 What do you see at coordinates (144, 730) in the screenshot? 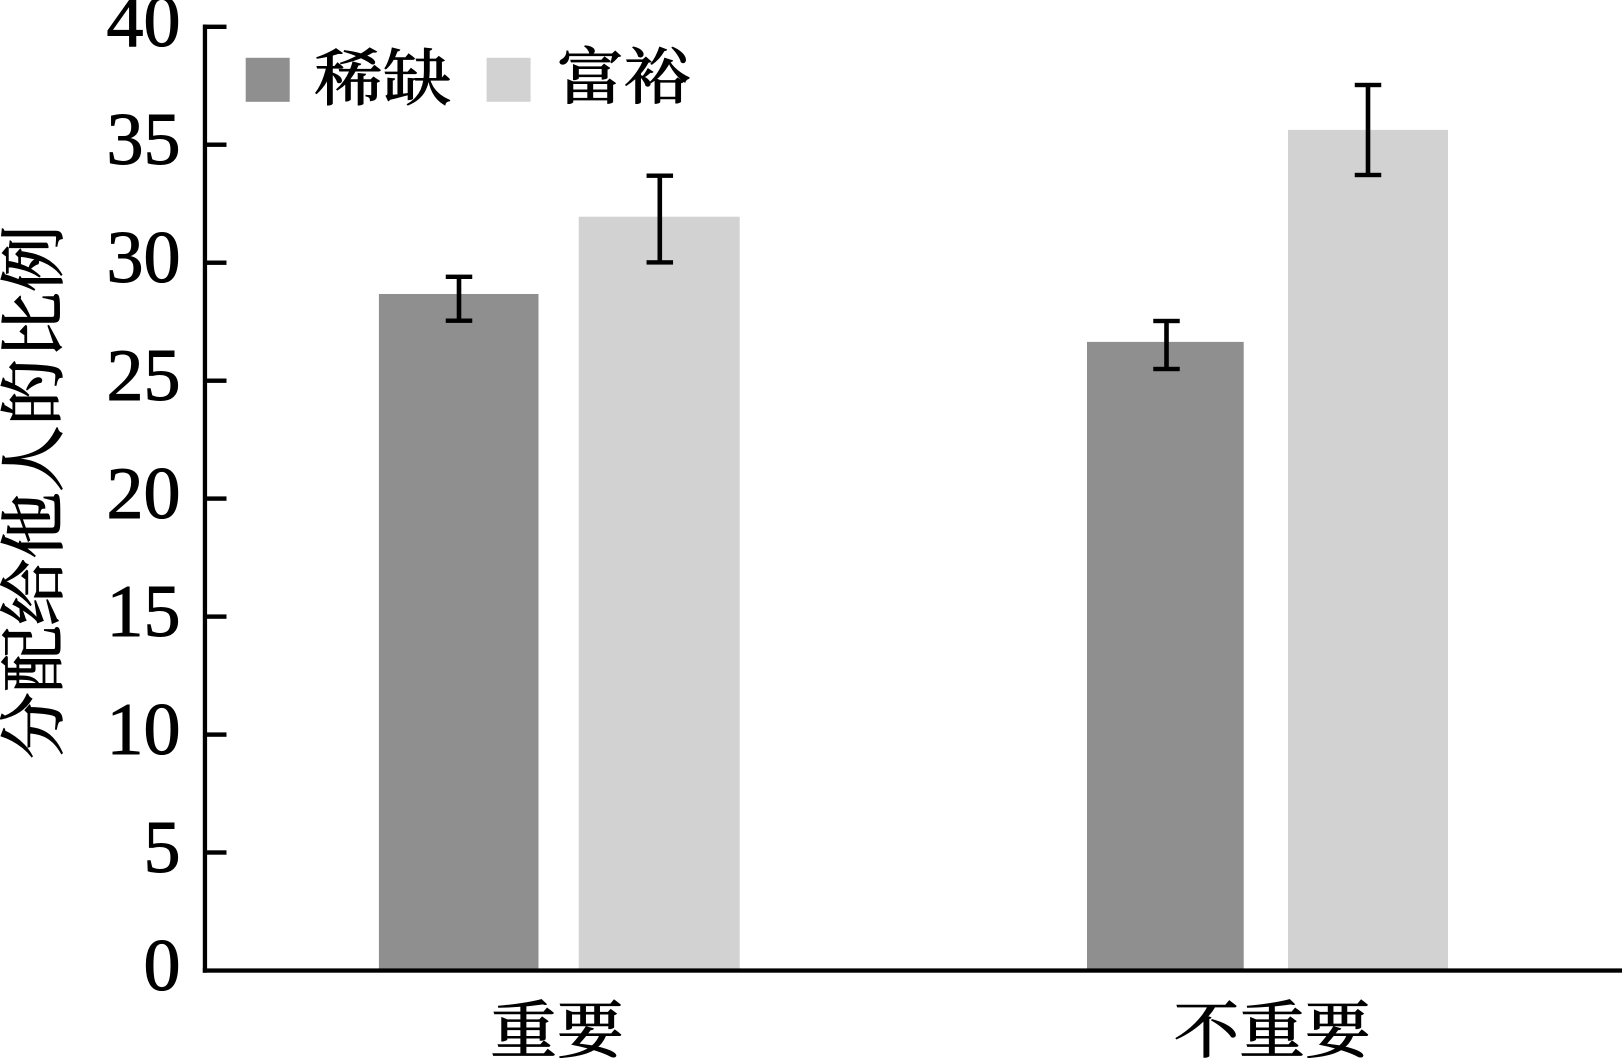
I see `svg-text: 10` at bounding box center [144, 730].